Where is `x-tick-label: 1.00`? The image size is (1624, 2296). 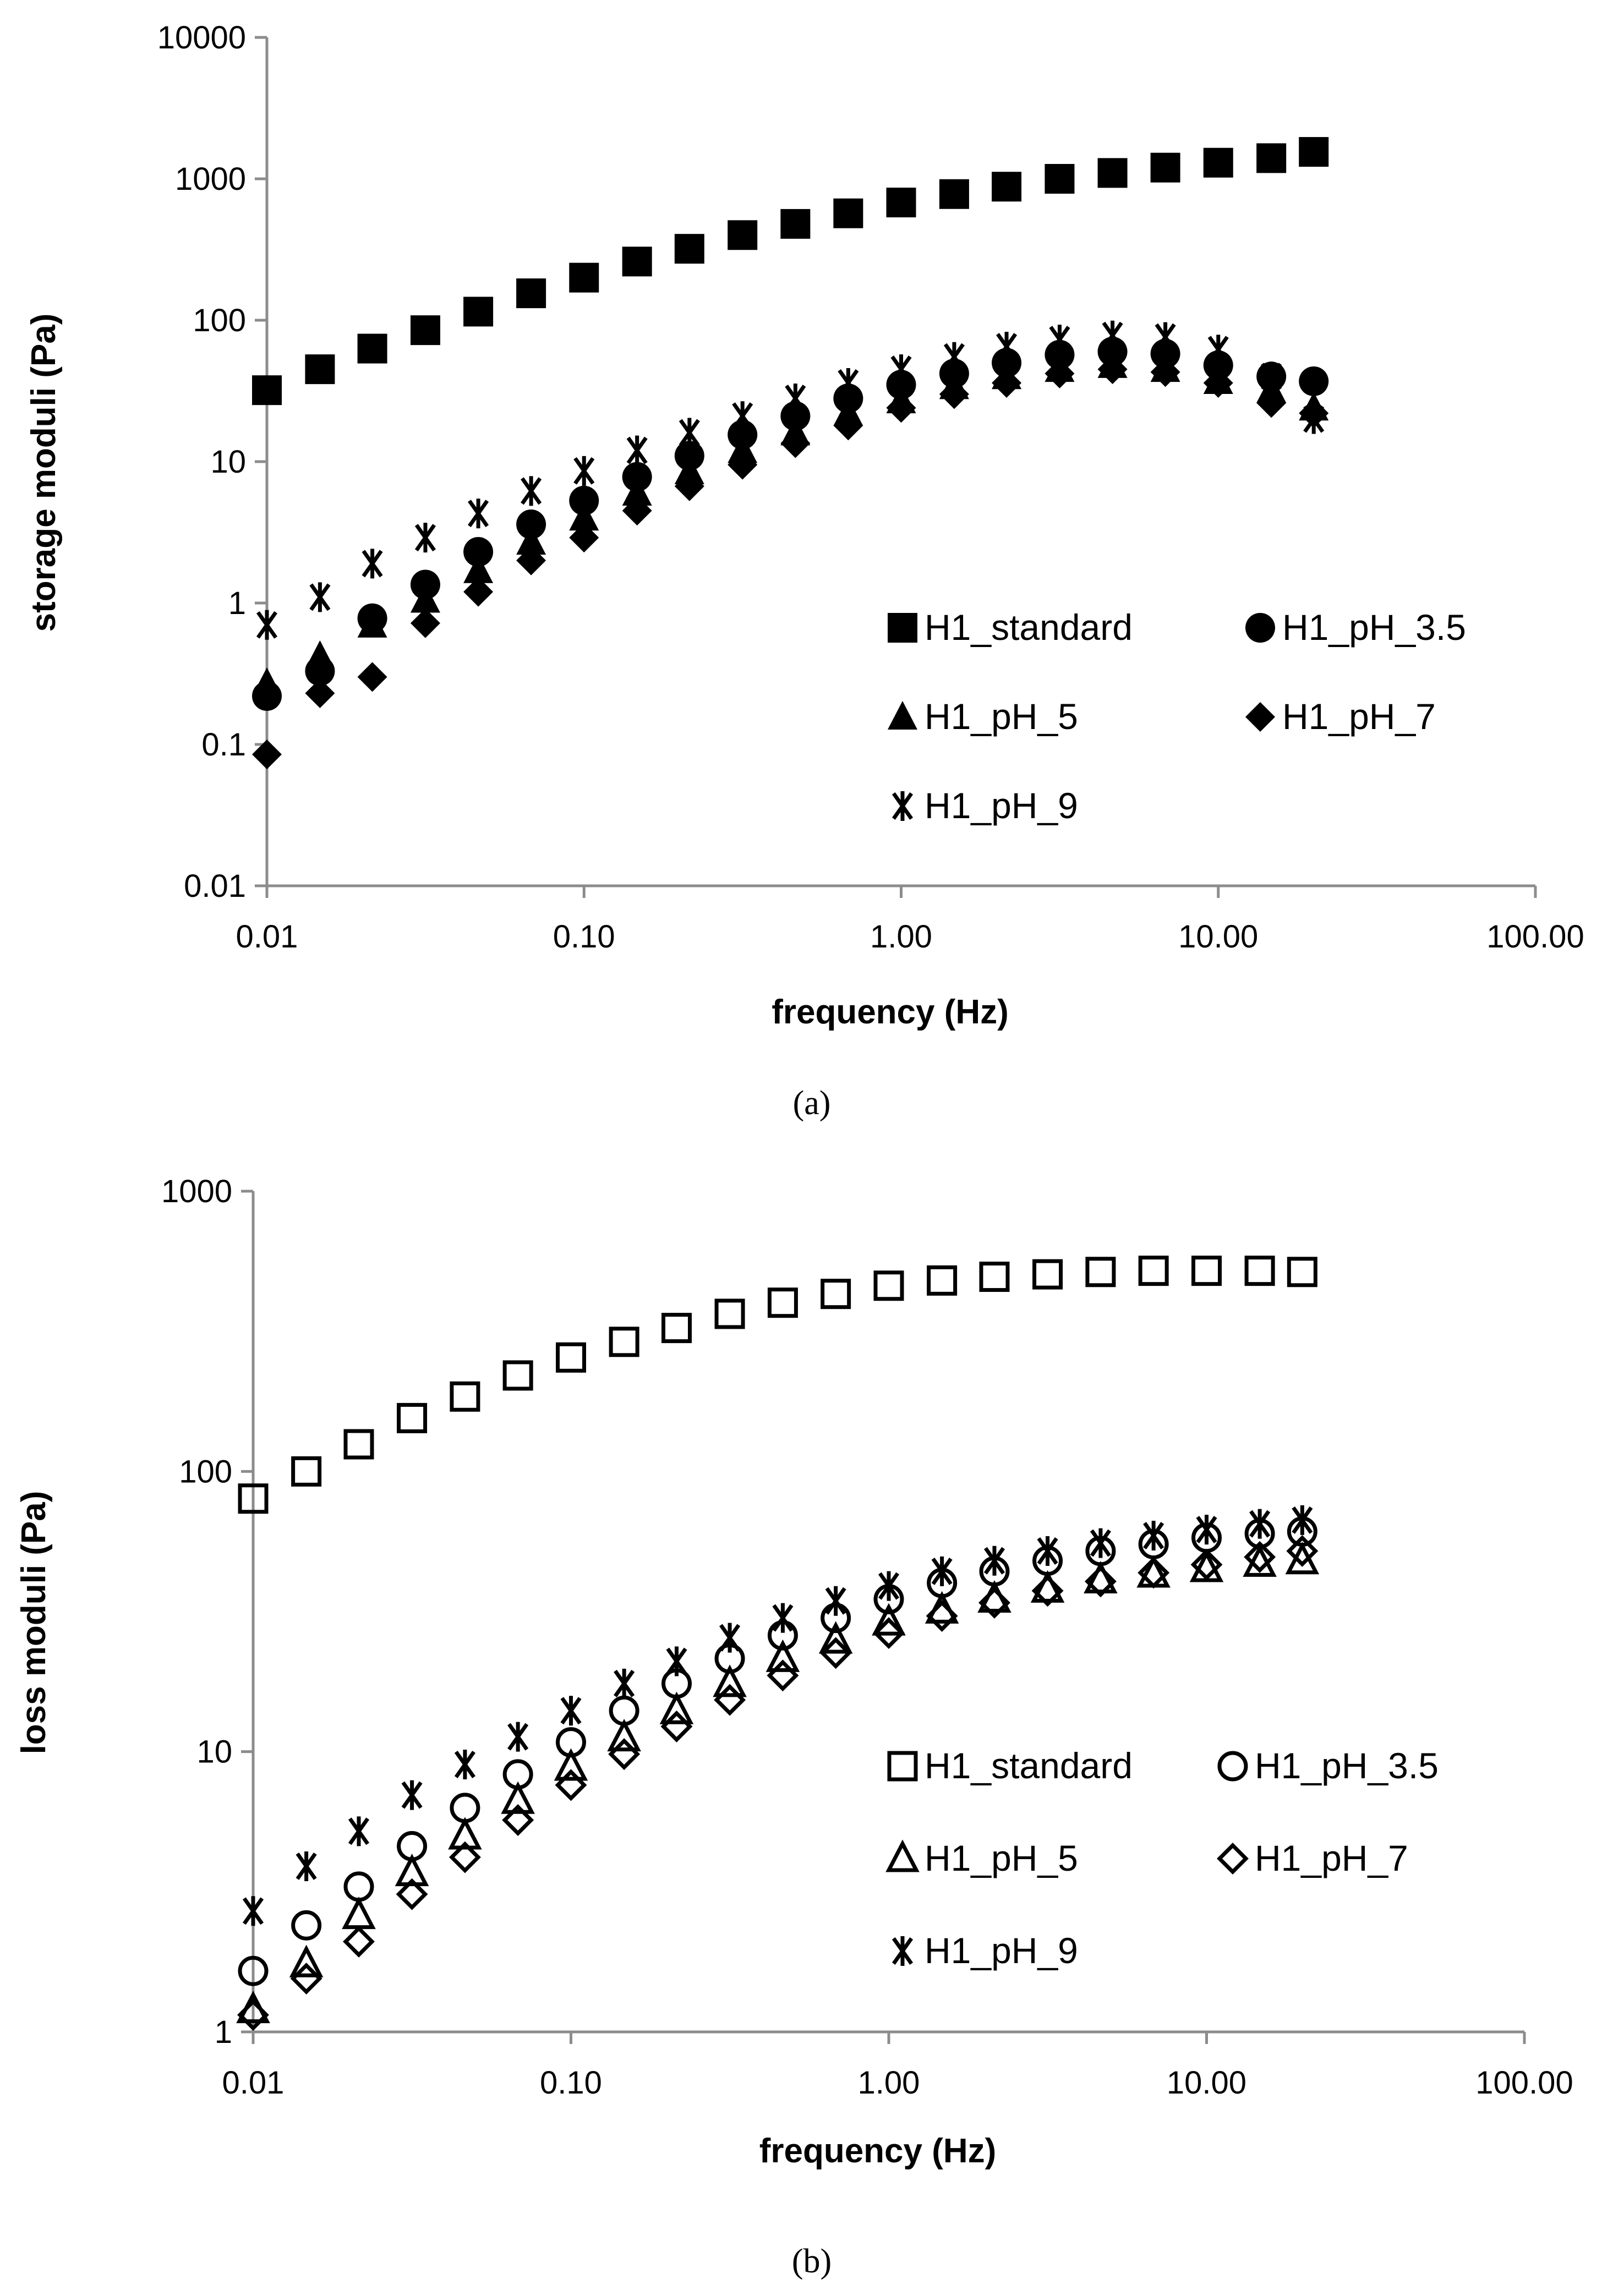
x-tick-label: 1.00 is located at coordinates (901, 937).